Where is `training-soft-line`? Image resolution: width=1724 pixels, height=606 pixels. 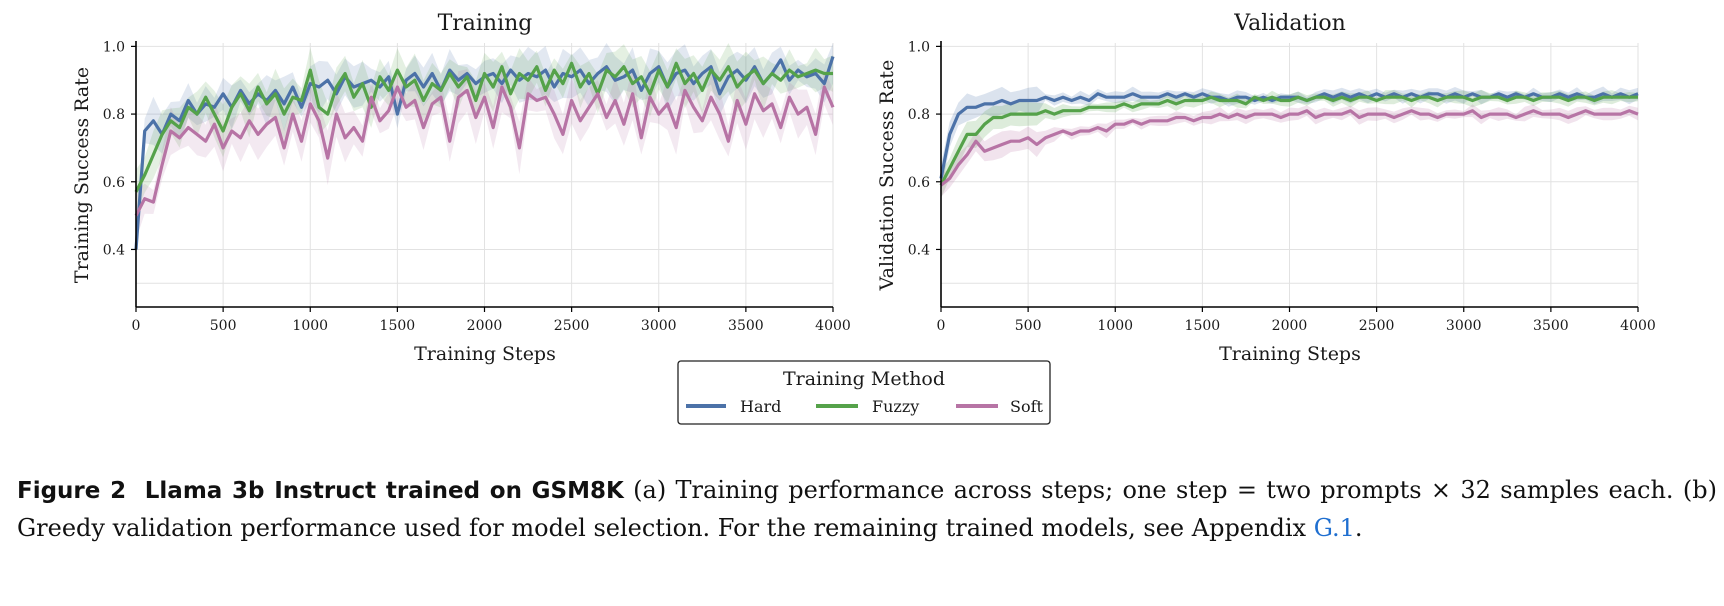 training-soft-line is located at coordinates (484, 151).